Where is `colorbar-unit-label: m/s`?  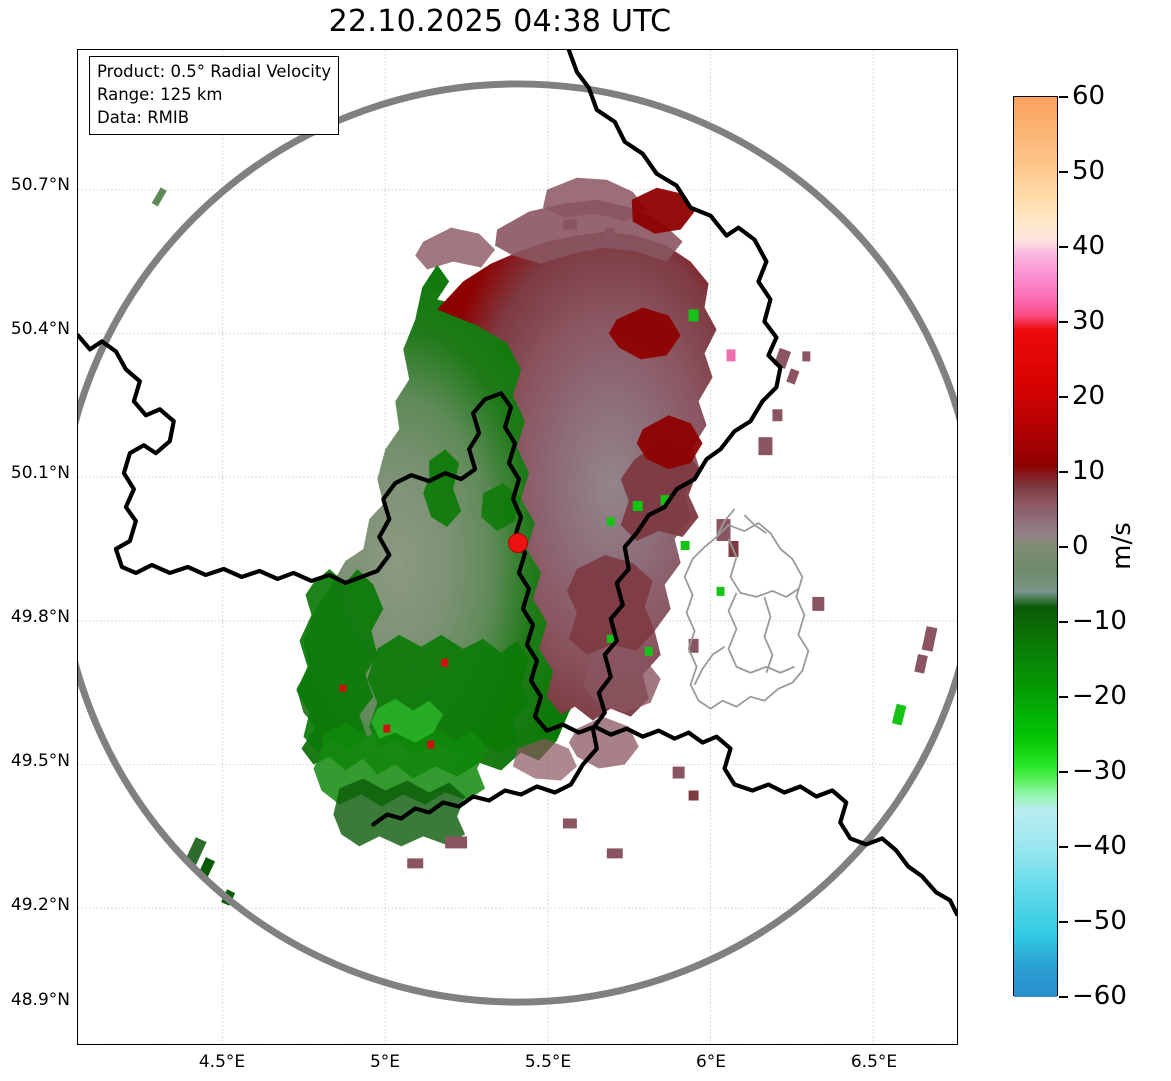 colorbar-unit-label: m/s is located at coordinates (1122, 546).